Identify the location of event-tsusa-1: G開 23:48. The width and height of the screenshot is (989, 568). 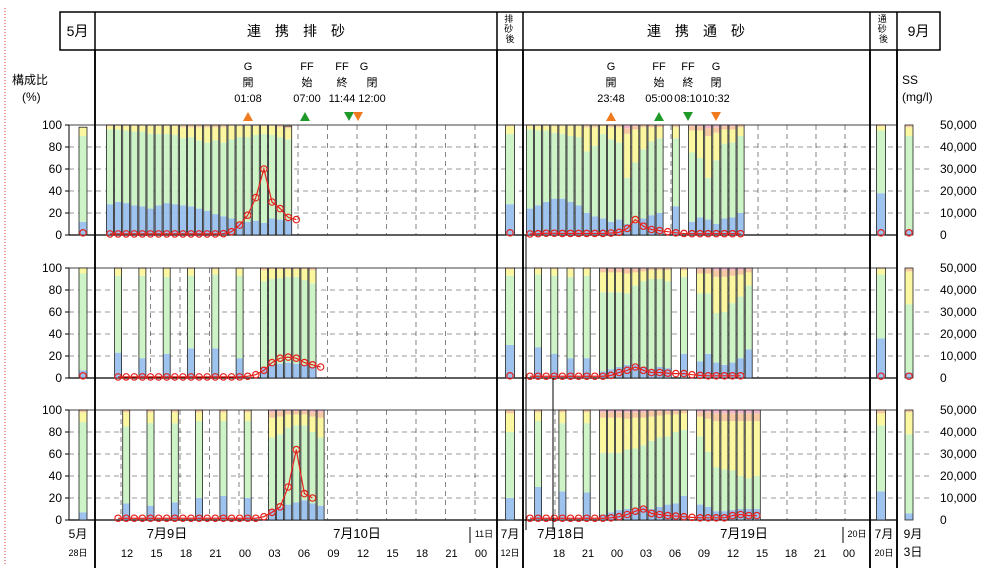
(611, 91).